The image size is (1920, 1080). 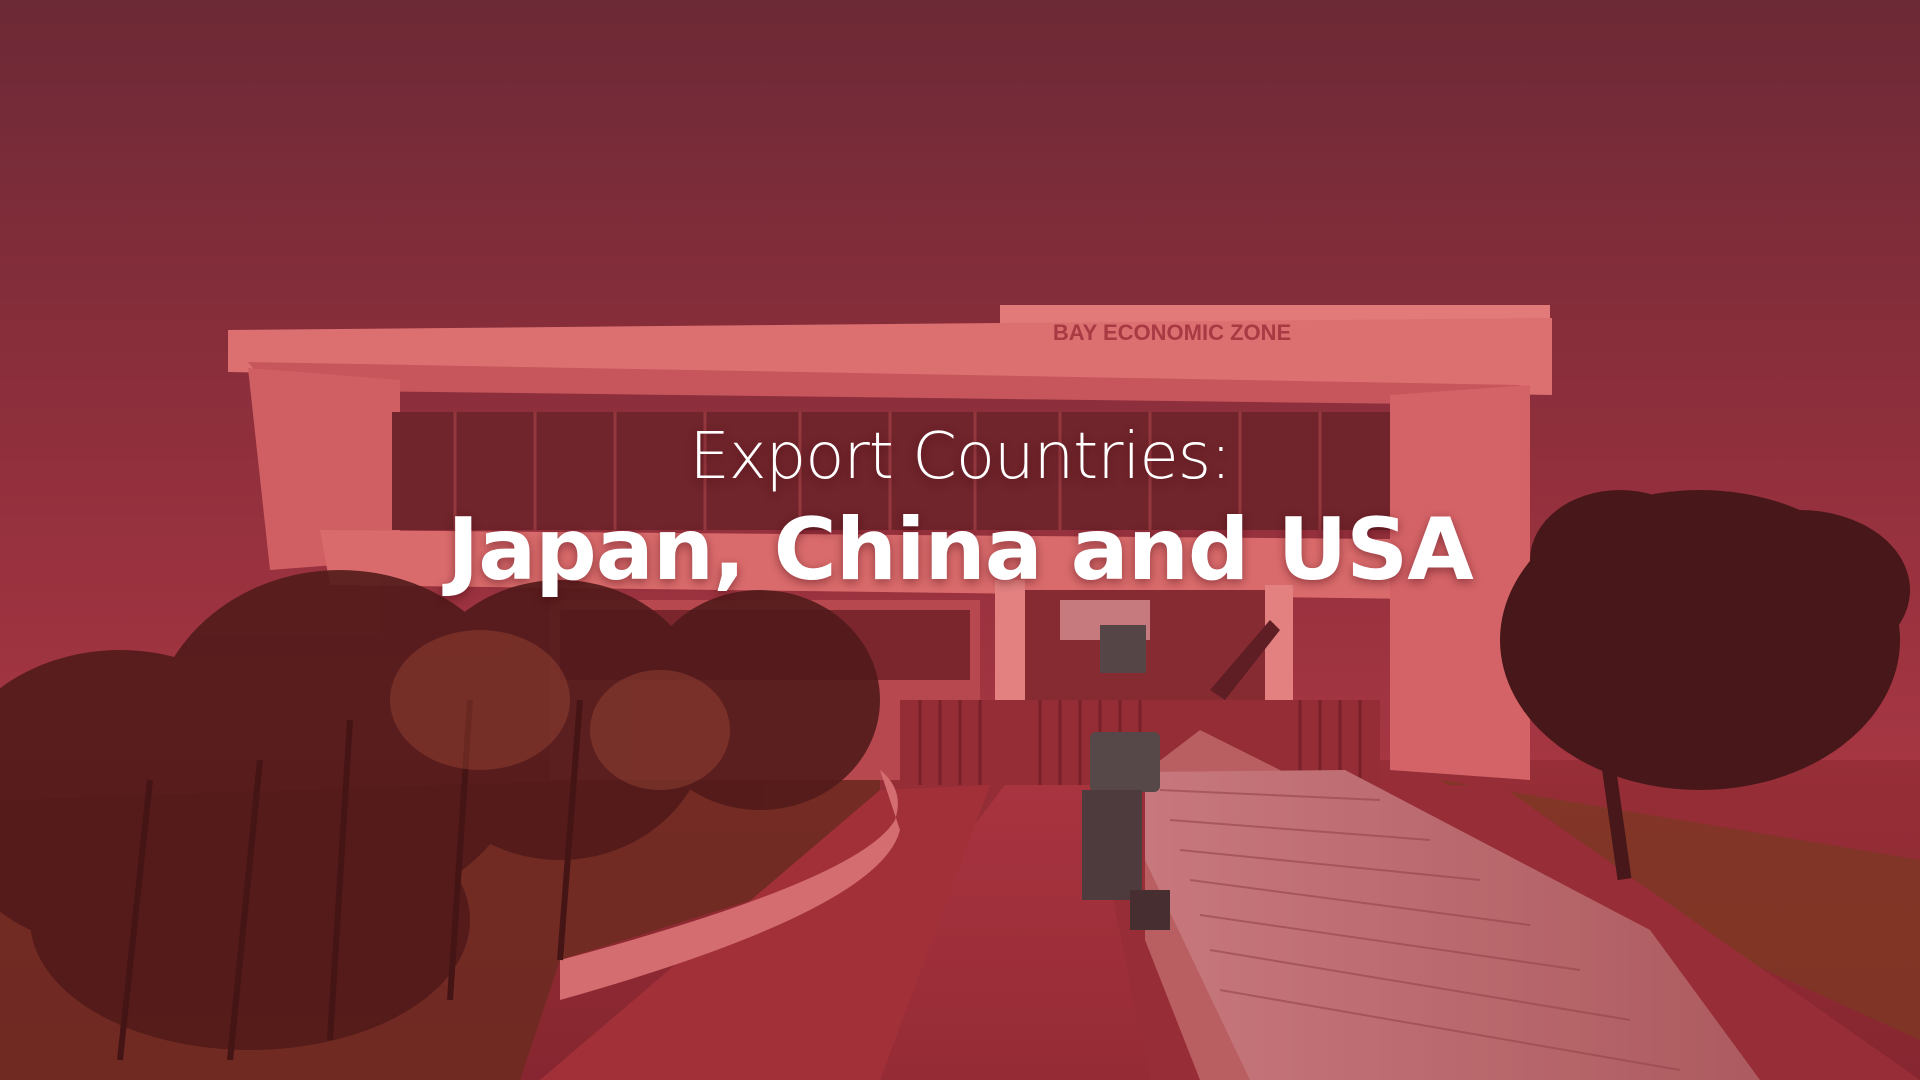 I want to click on retaining-wall, so click(x=730, y=885).